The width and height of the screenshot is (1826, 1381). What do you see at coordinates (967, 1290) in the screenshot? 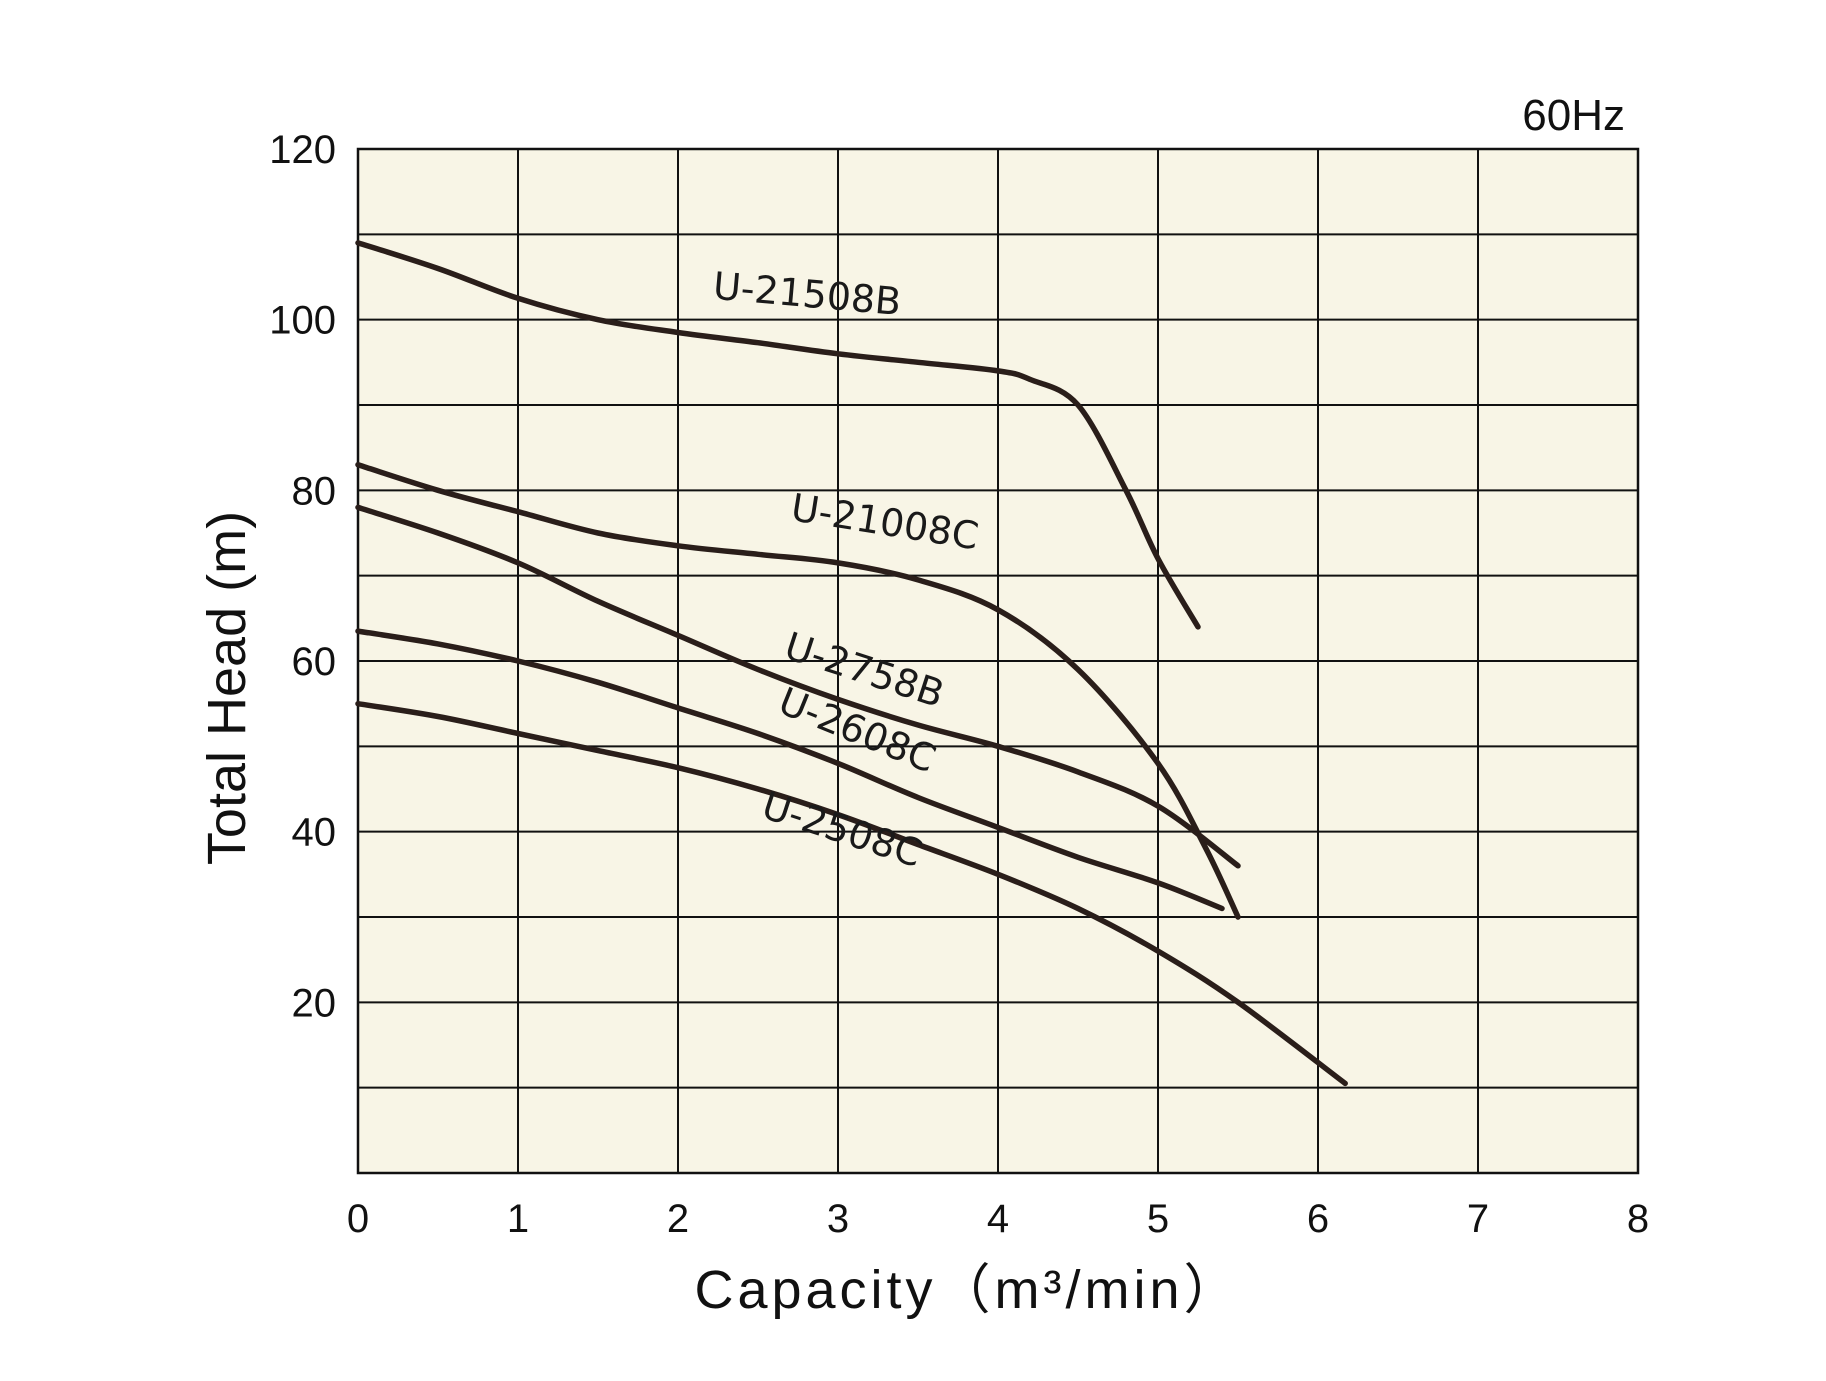
I see `x-axis-title: Capacity（m³/min）` at bounding box center [967, 1290].